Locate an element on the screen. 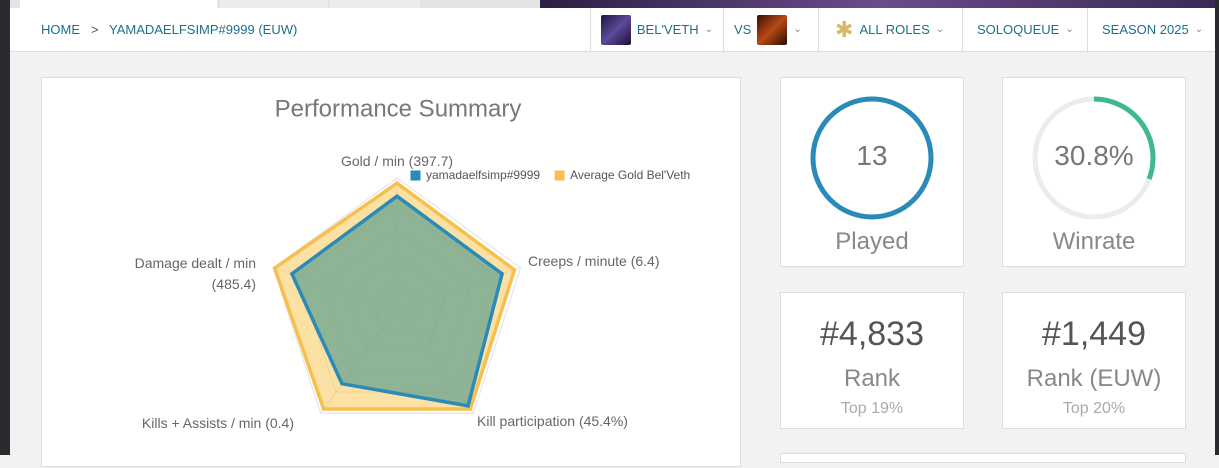 The height and width of the screenshot is (468, 1219). champion-filter: BEL'VETH ⌄ is located at coordinates (656, 29).